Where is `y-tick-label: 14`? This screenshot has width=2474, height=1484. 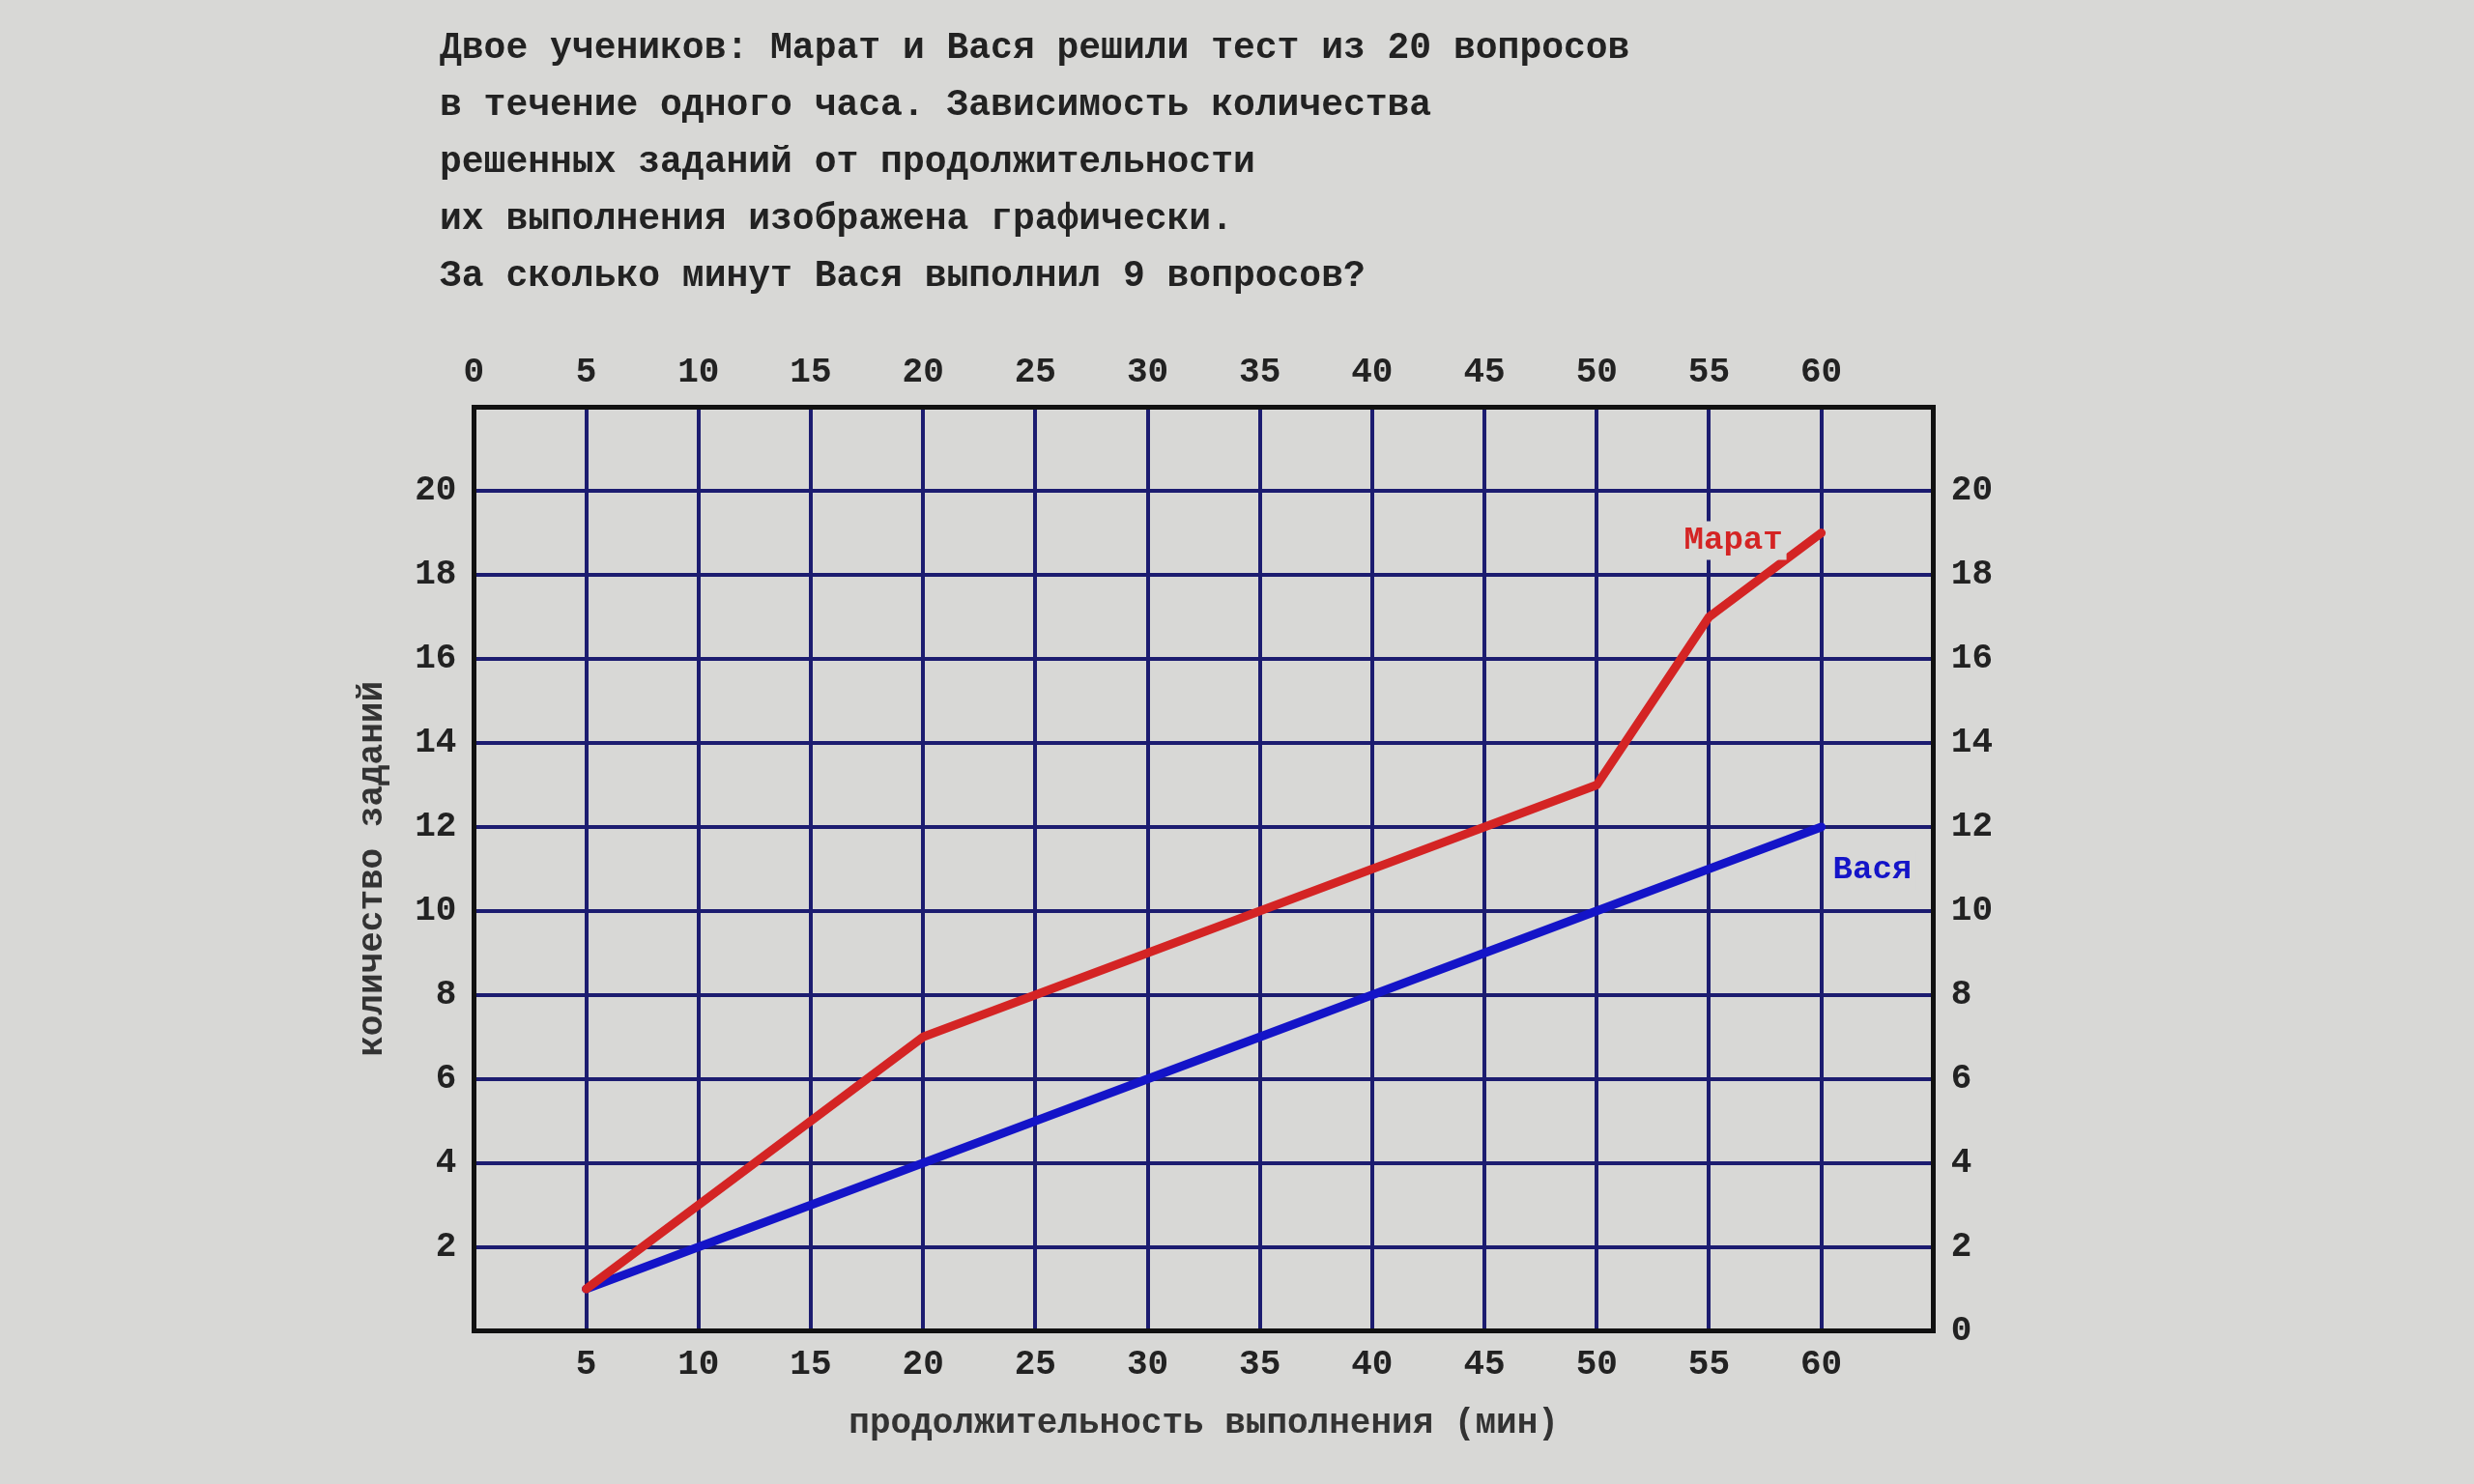 y-tick-label: 14 is located at coordinates (436, 743).